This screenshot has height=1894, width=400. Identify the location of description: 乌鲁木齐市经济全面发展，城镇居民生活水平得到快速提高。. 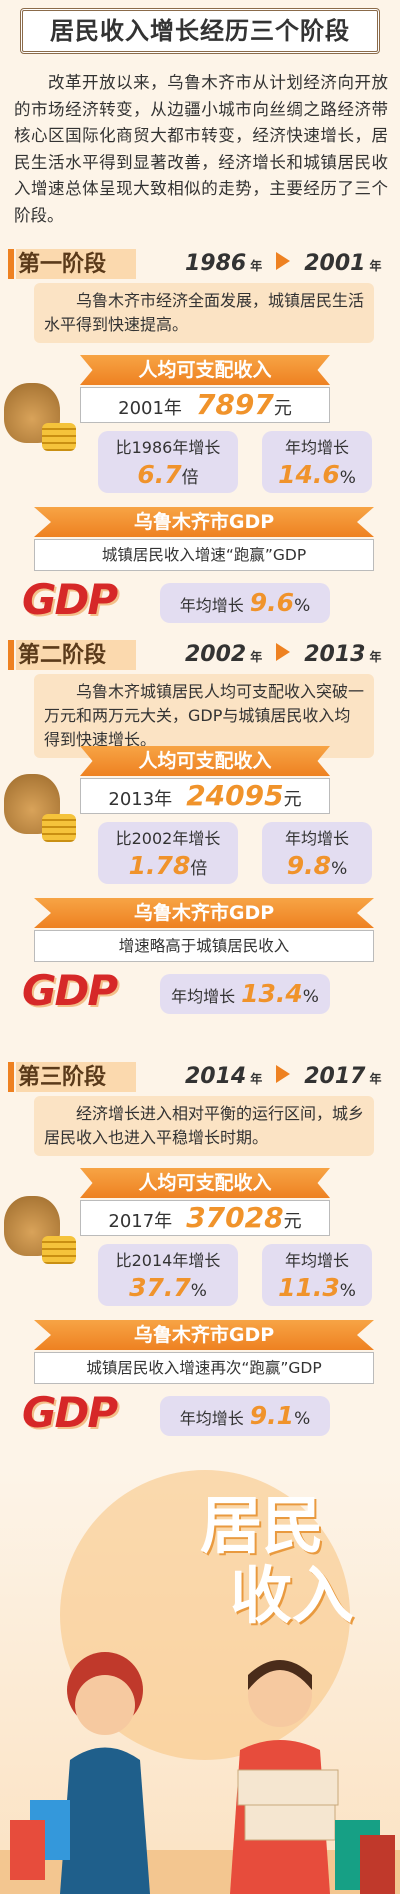
(204, 313).